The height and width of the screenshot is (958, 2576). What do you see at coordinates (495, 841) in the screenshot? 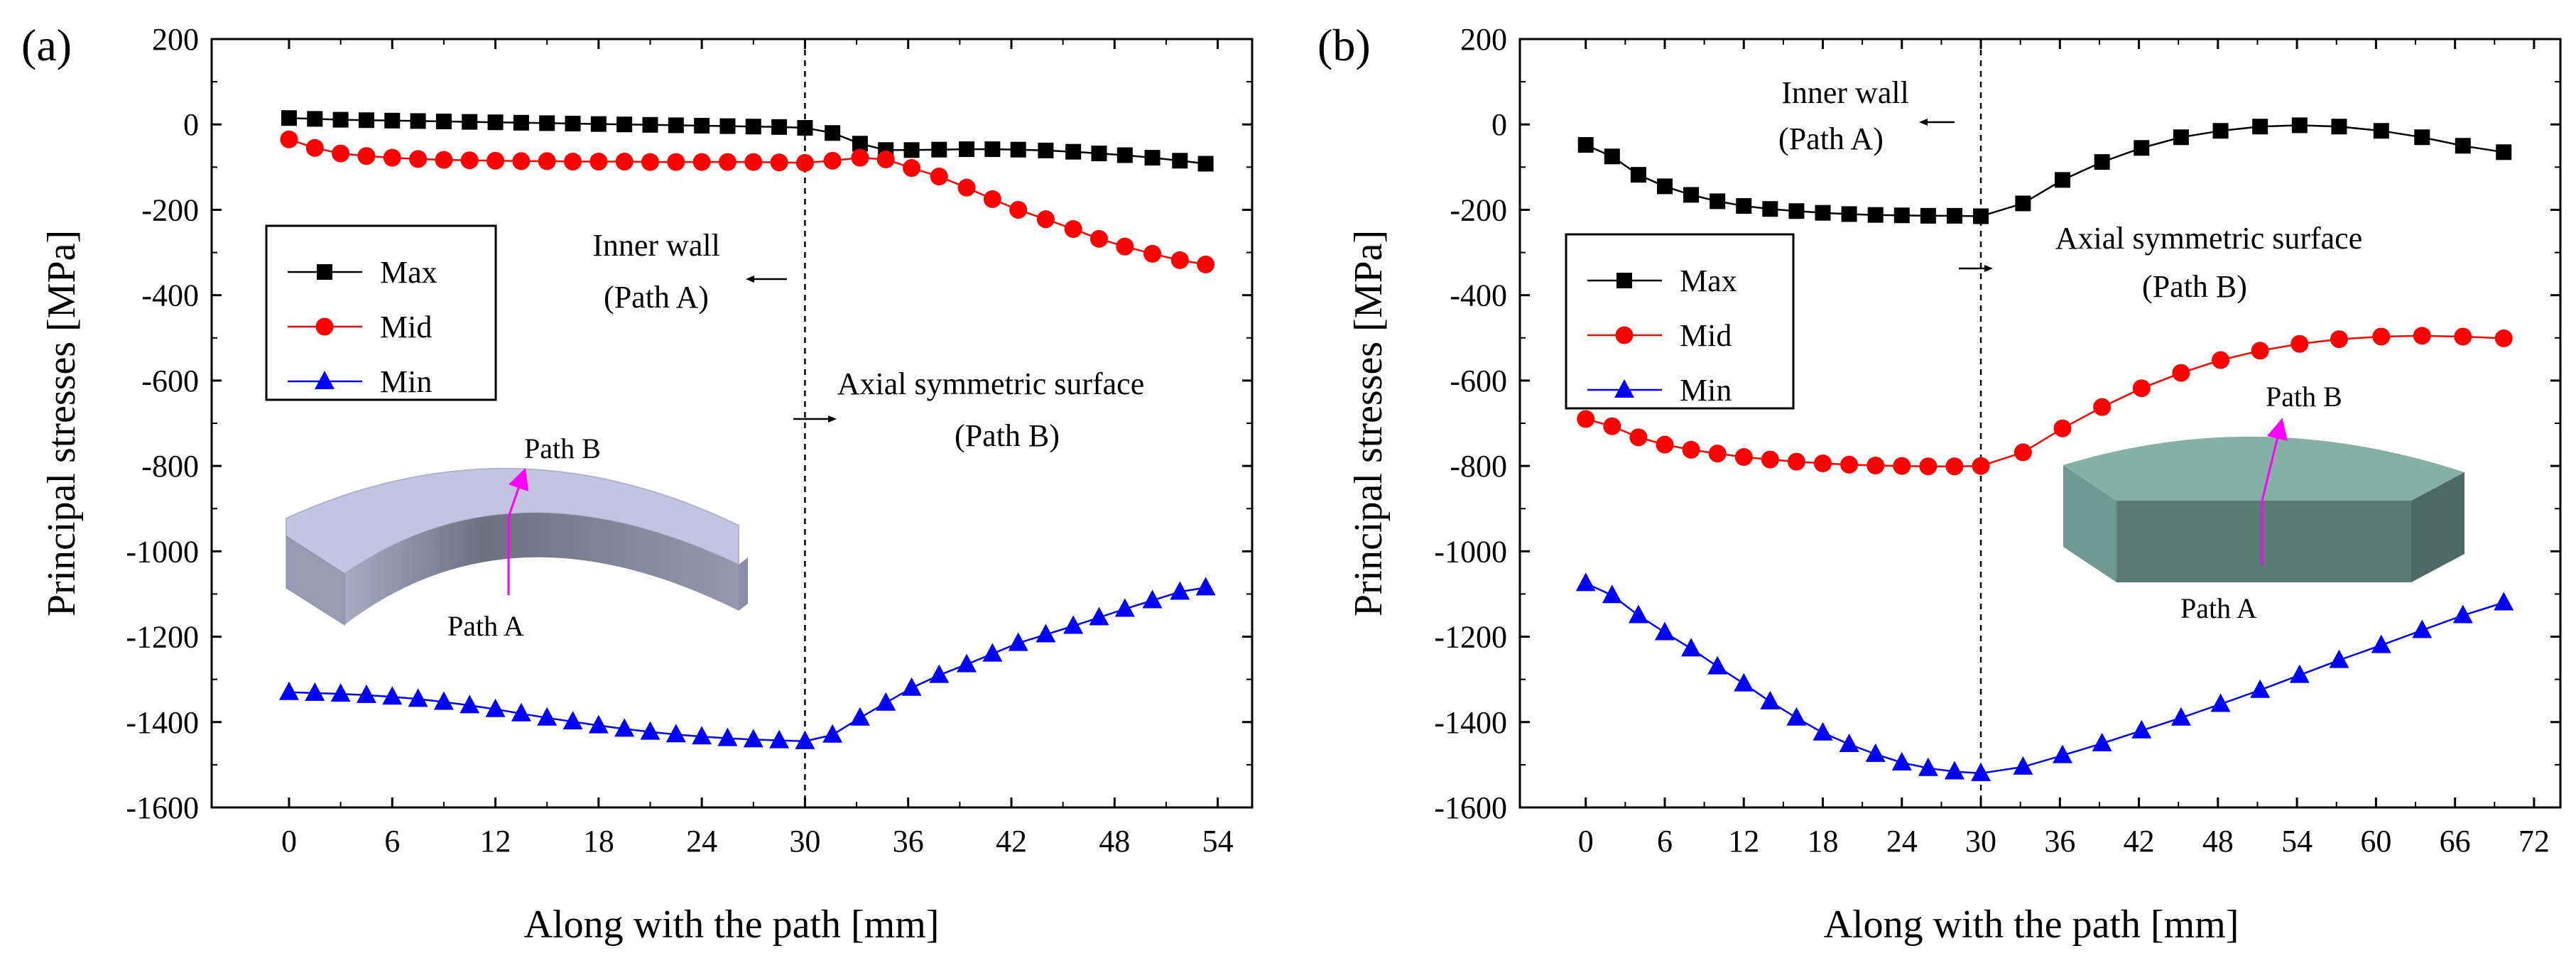
I see `x-tick-label: 12` at bounding box center [495, 841].